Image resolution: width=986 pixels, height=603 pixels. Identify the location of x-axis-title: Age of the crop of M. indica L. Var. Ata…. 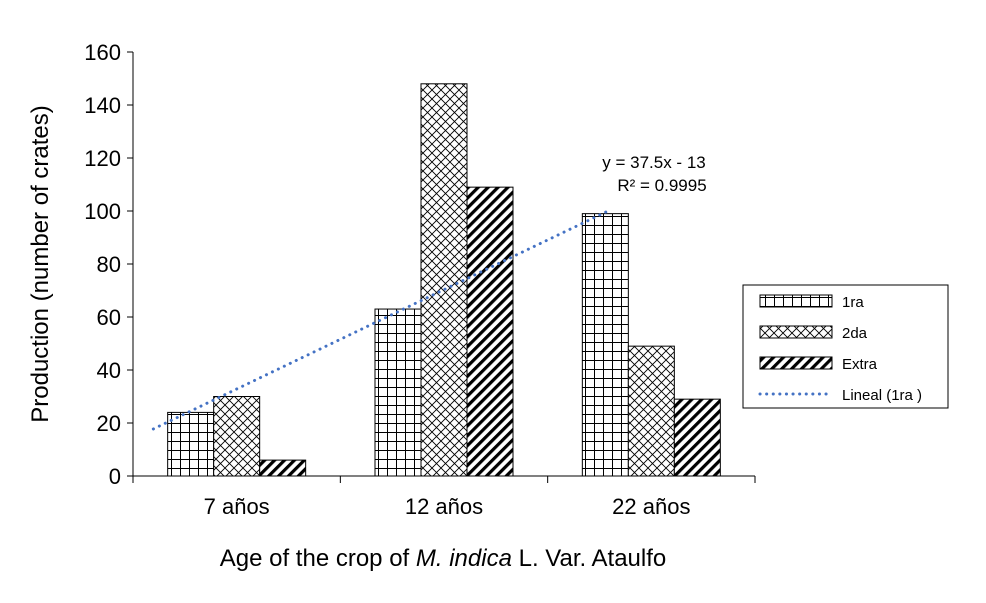
(443, 558).